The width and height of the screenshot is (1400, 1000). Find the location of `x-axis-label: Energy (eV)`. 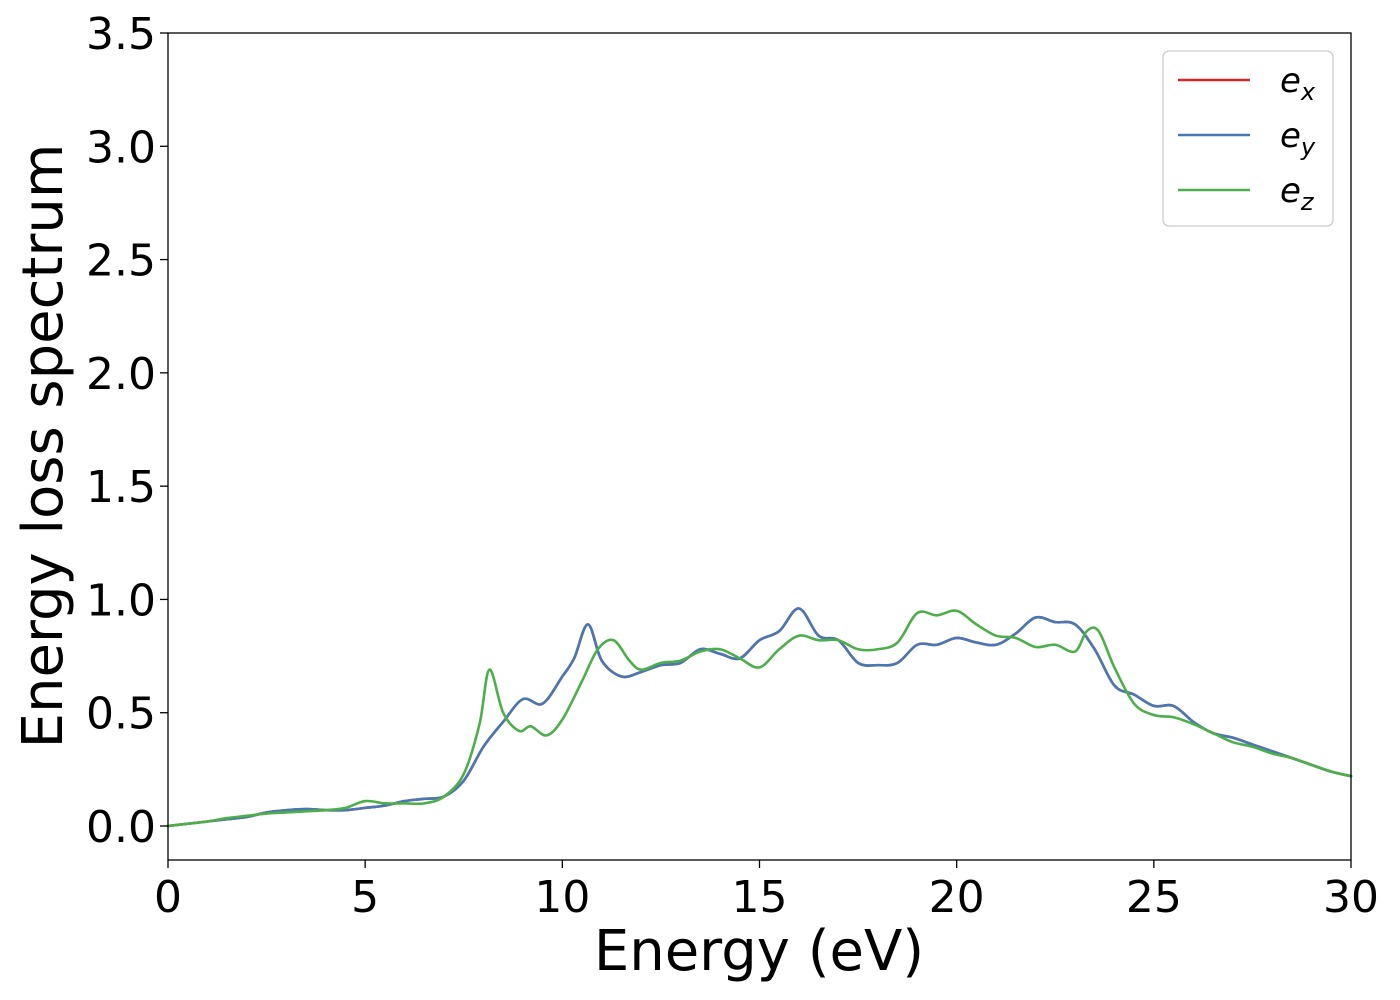

x-axis-label: Energy (eV) is located at coordinates (759, 951).